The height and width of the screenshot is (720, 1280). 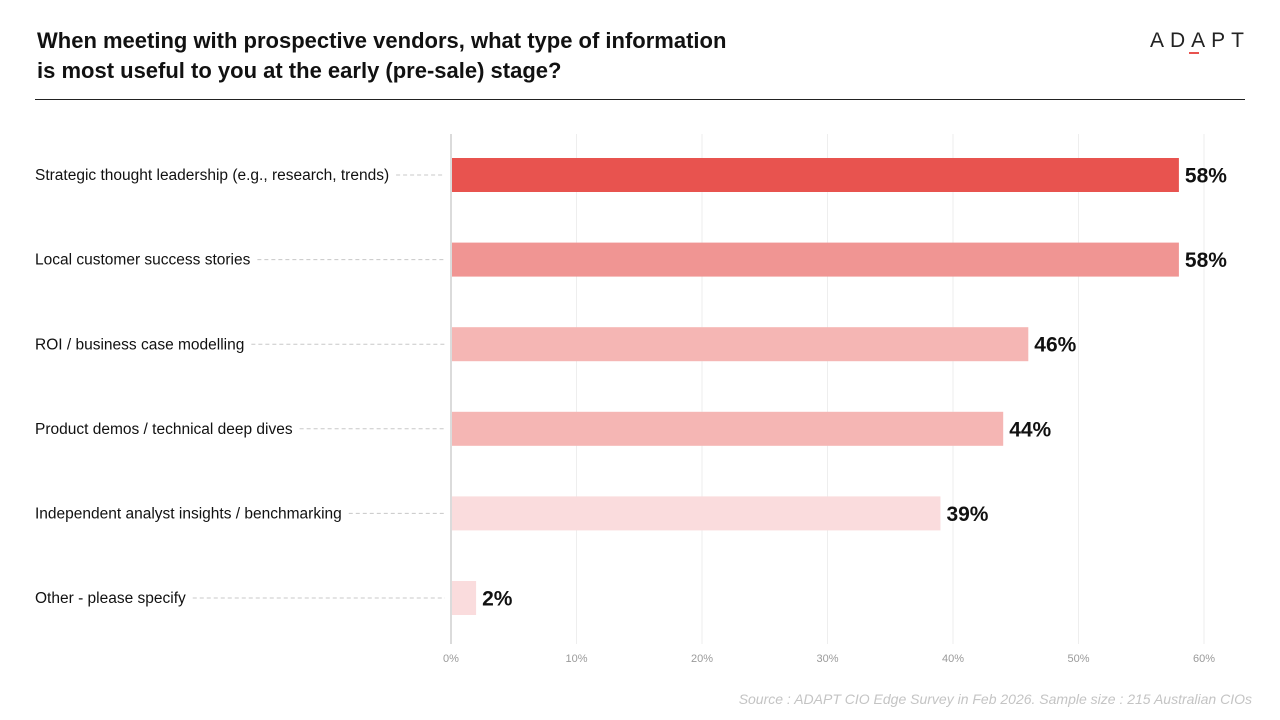 I want to click on logo-accent-mark, so click(x=1194, y=53).